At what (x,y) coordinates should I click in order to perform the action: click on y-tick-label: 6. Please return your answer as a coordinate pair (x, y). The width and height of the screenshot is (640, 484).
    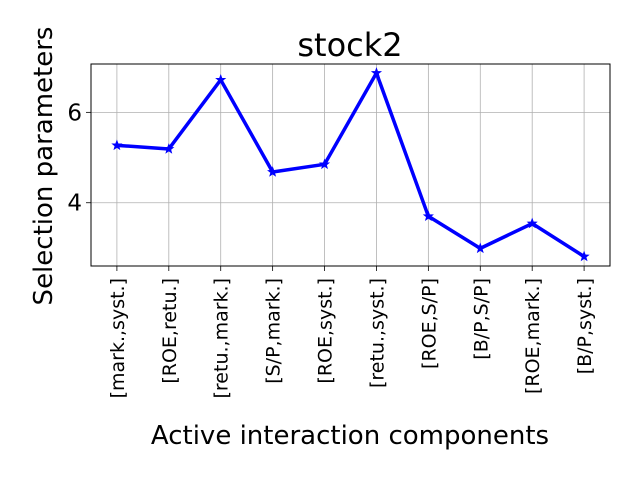
    Looking at the image, I should click on (74, 113).